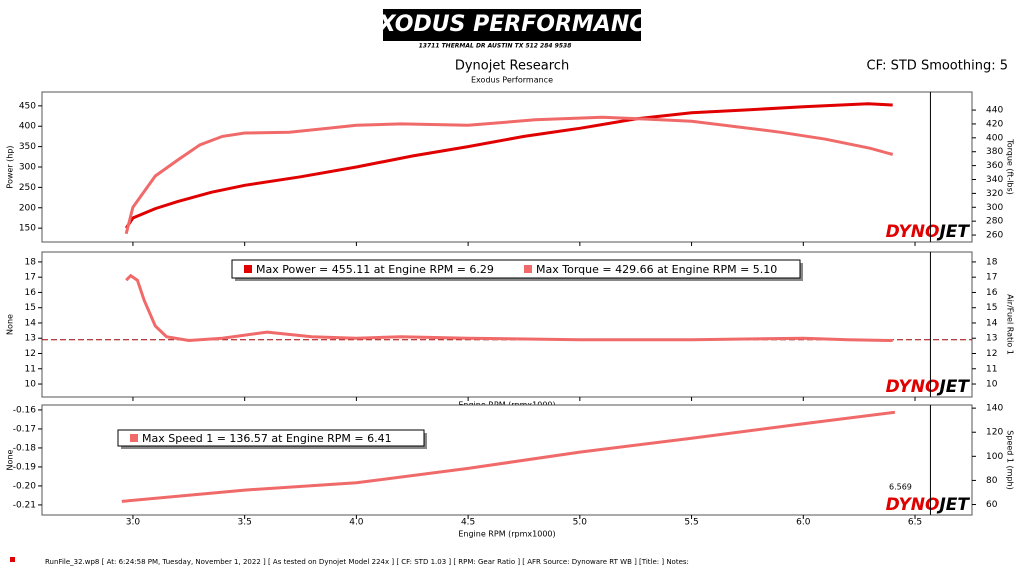 The height and width of the screenshot is (576, 1024). Describe the element at coordinates (991, 339) in the screenshot. I see `y2-tick-label: 13` at that location.